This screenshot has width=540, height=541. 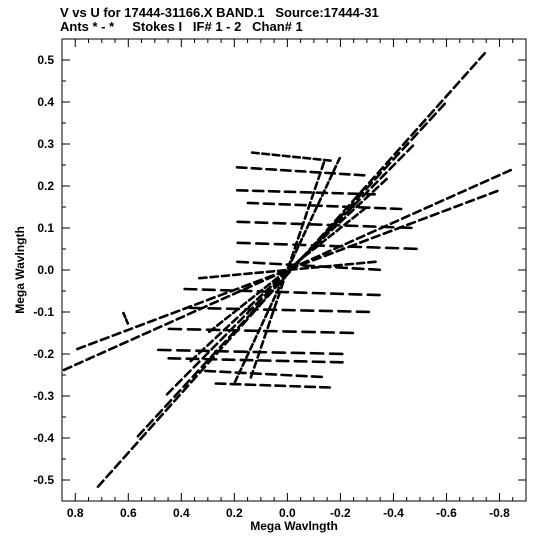 I want to click on y-tick-label: 0.3, so click(x=45, y=144).